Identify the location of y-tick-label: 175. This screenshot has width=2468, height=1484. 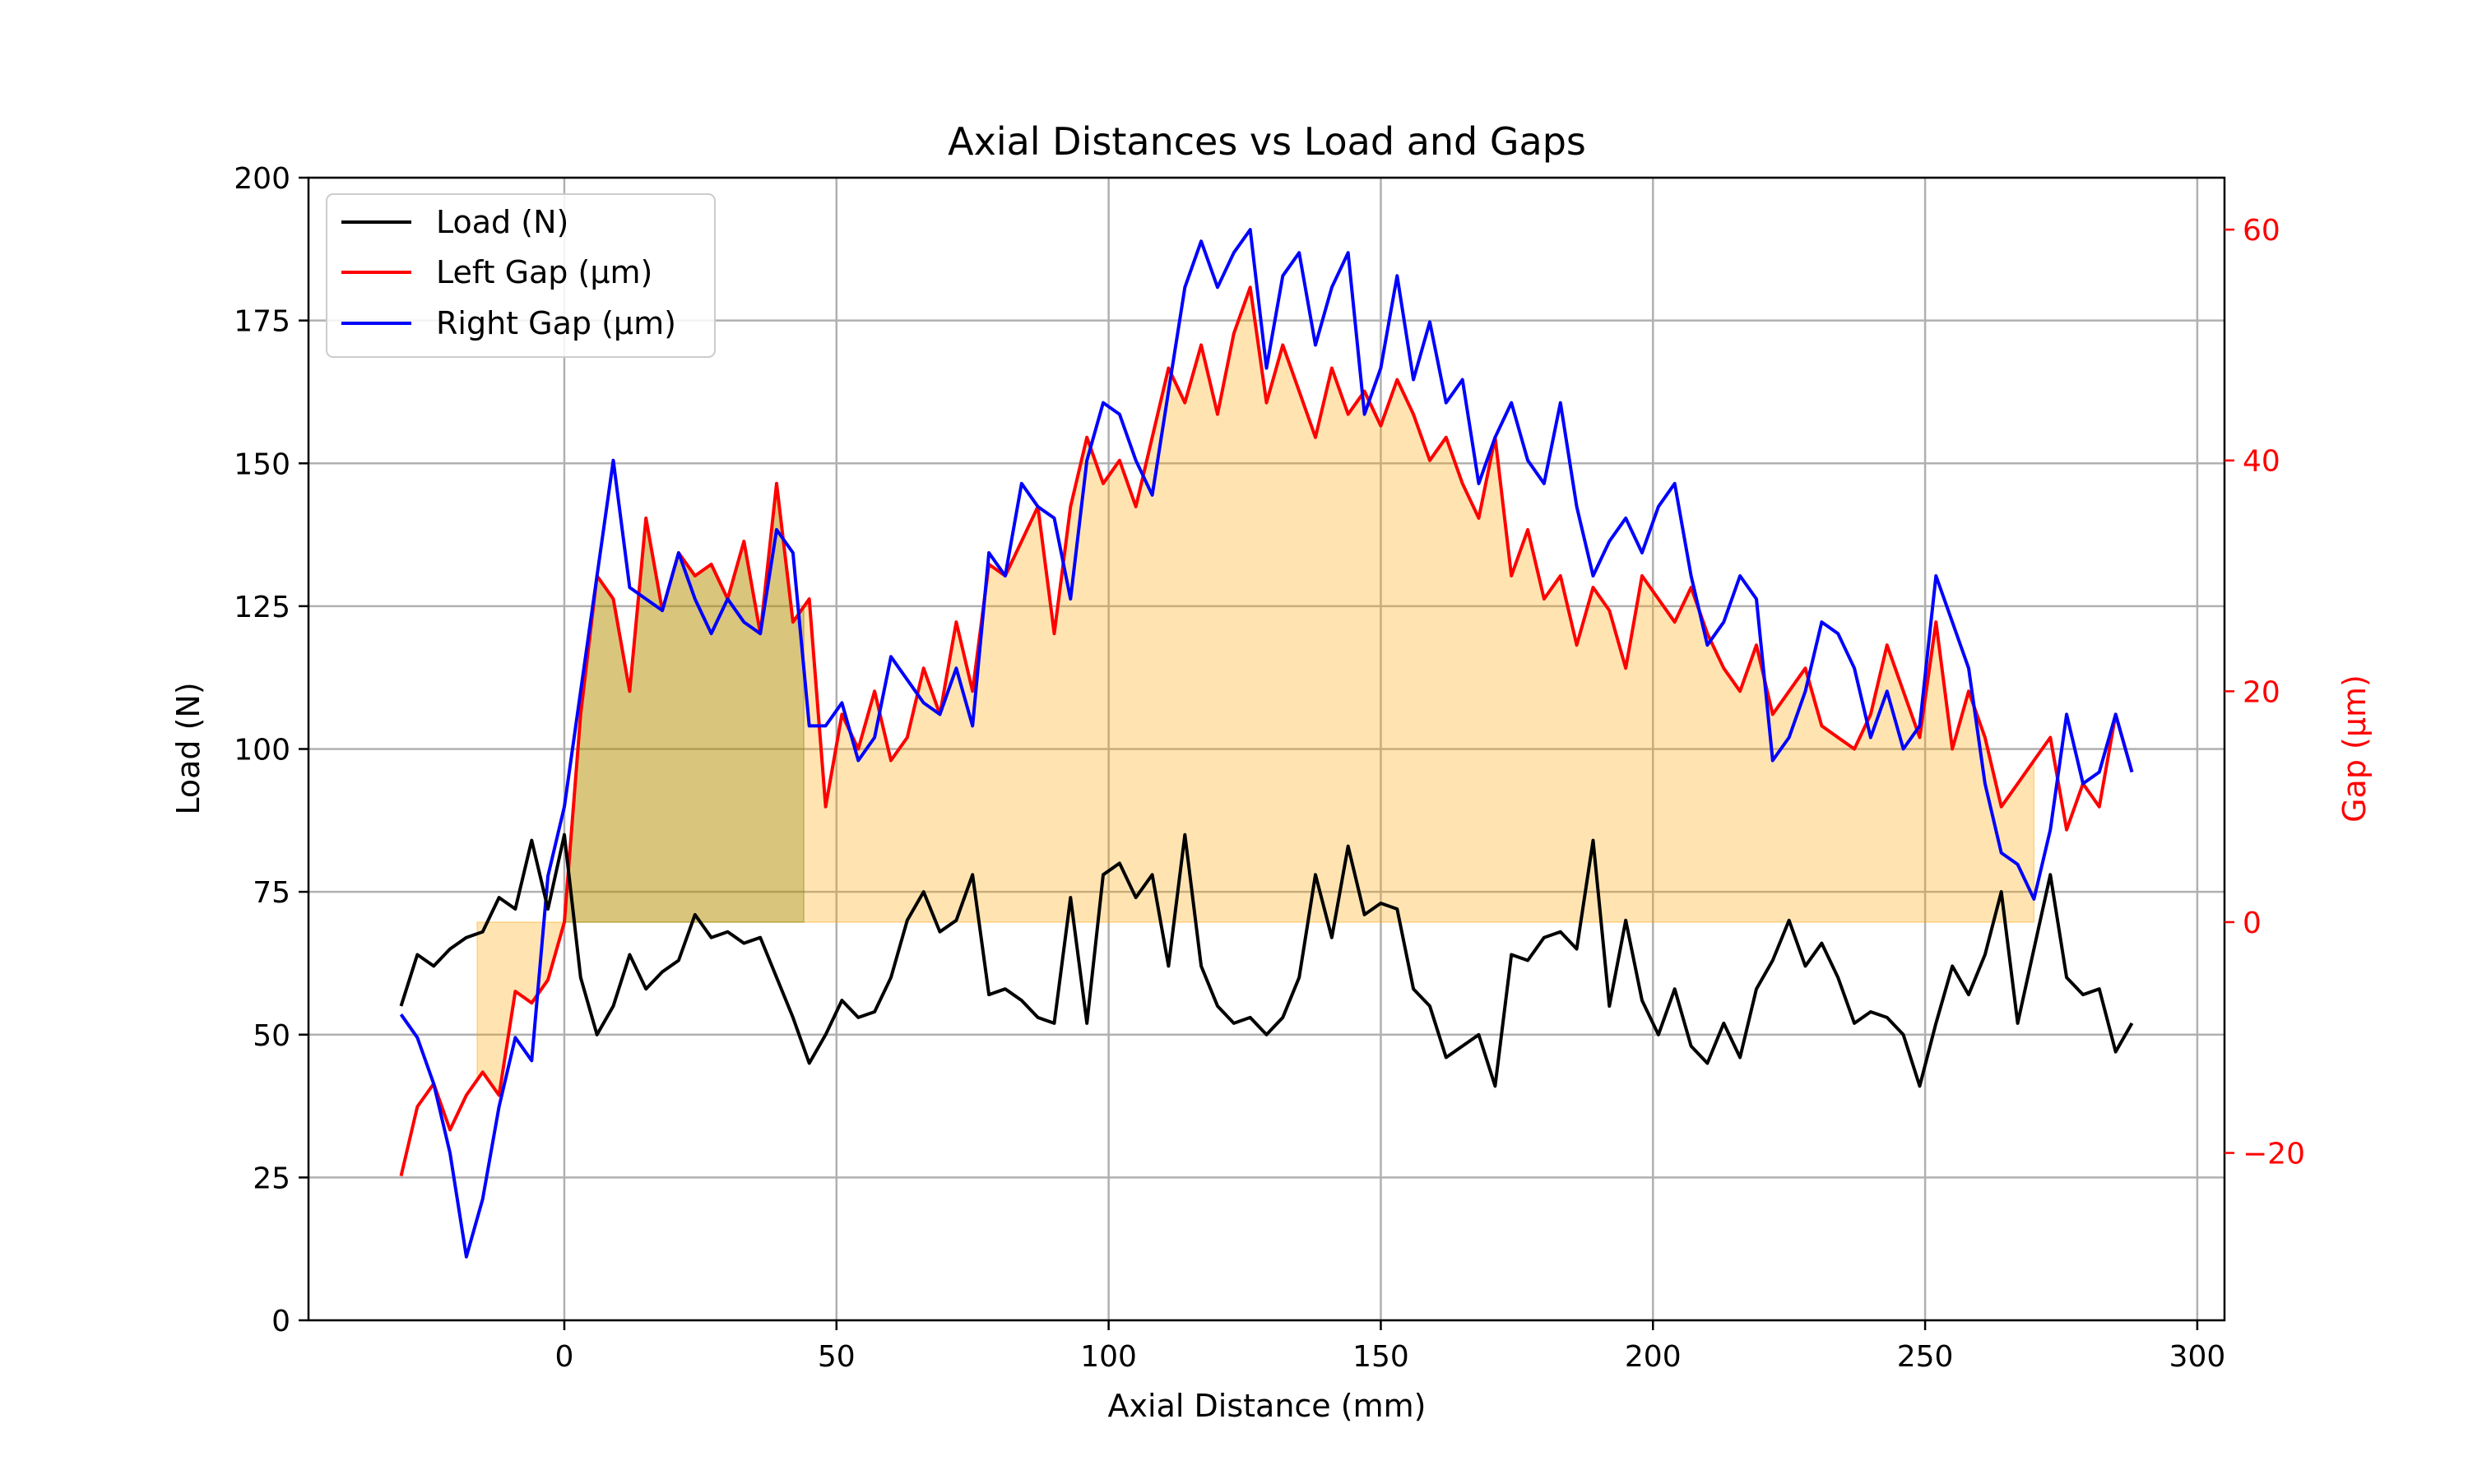
(262, 322).